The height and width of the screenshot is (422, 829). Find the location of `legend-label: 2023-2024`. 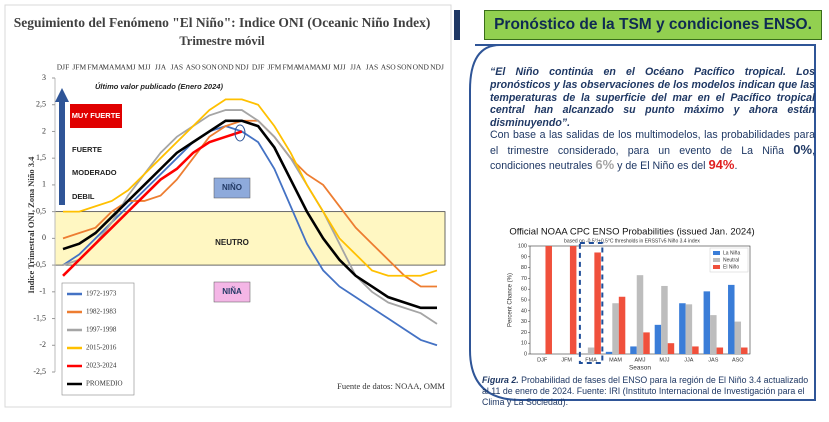

legend-label: 2023-2024 is located at coordinates (101, 366).